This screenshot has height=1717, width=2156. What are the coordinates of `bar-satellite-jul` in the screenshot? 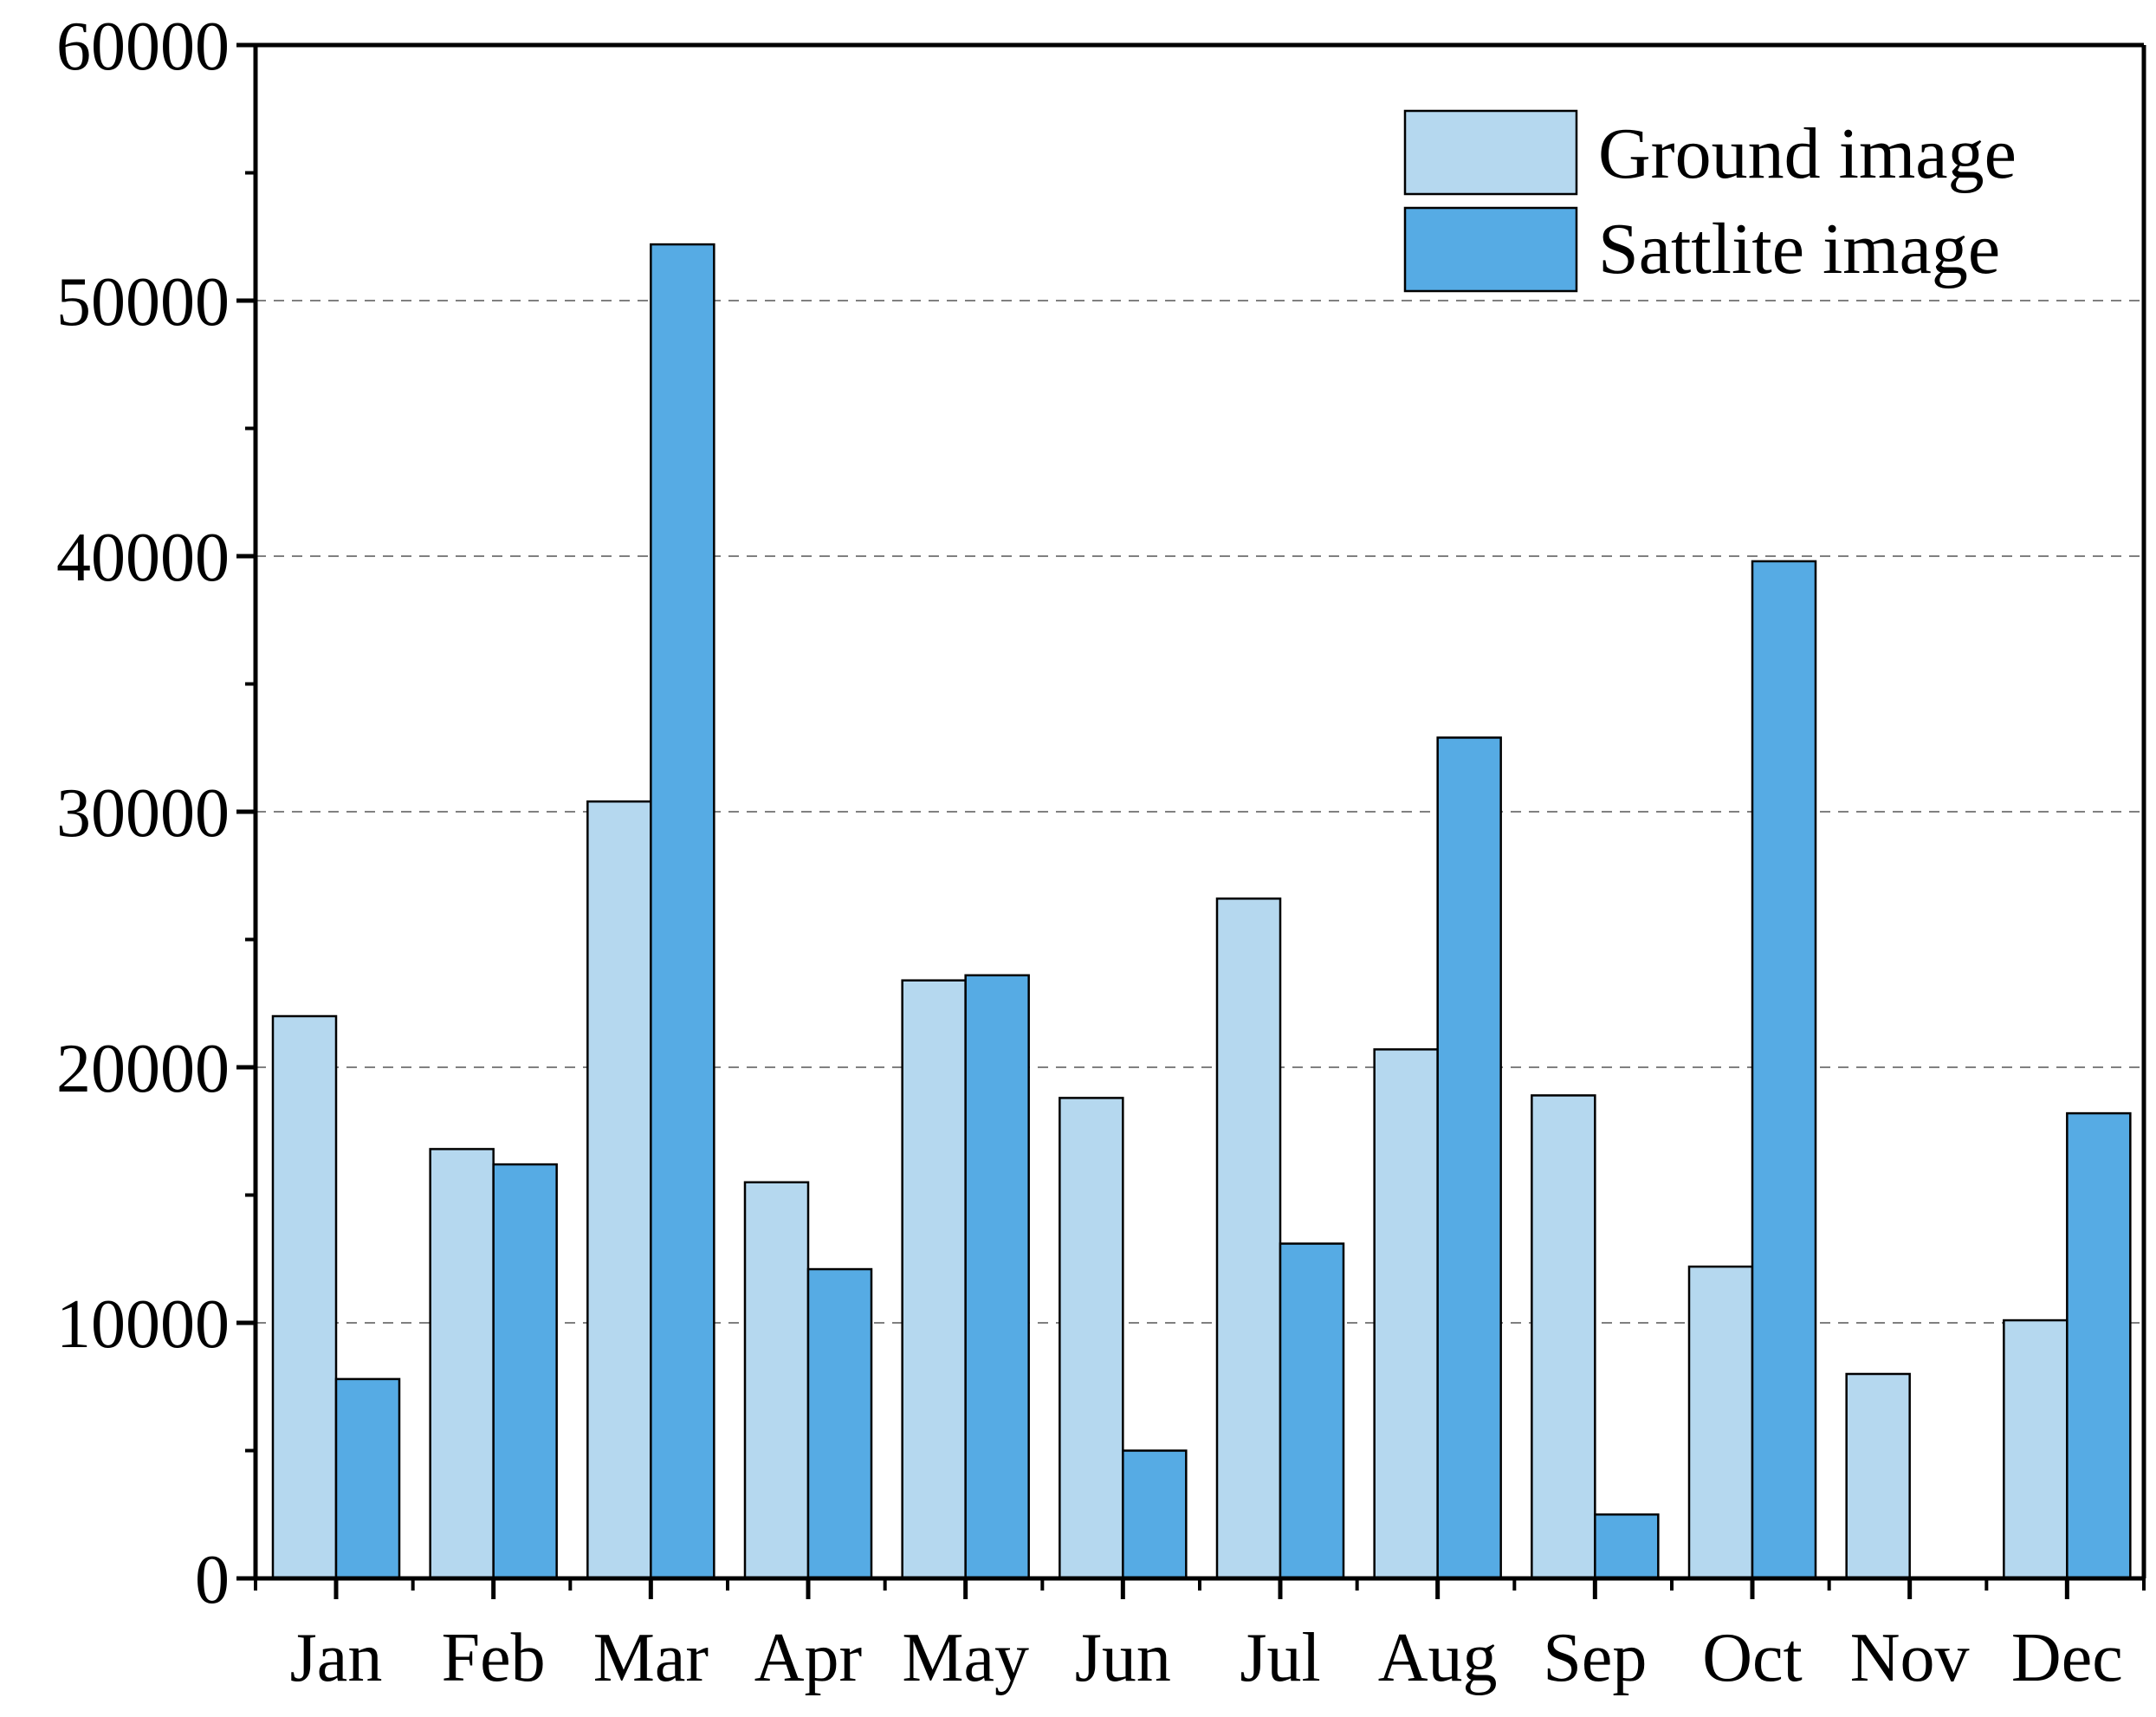 It's located at (1312, 1411).